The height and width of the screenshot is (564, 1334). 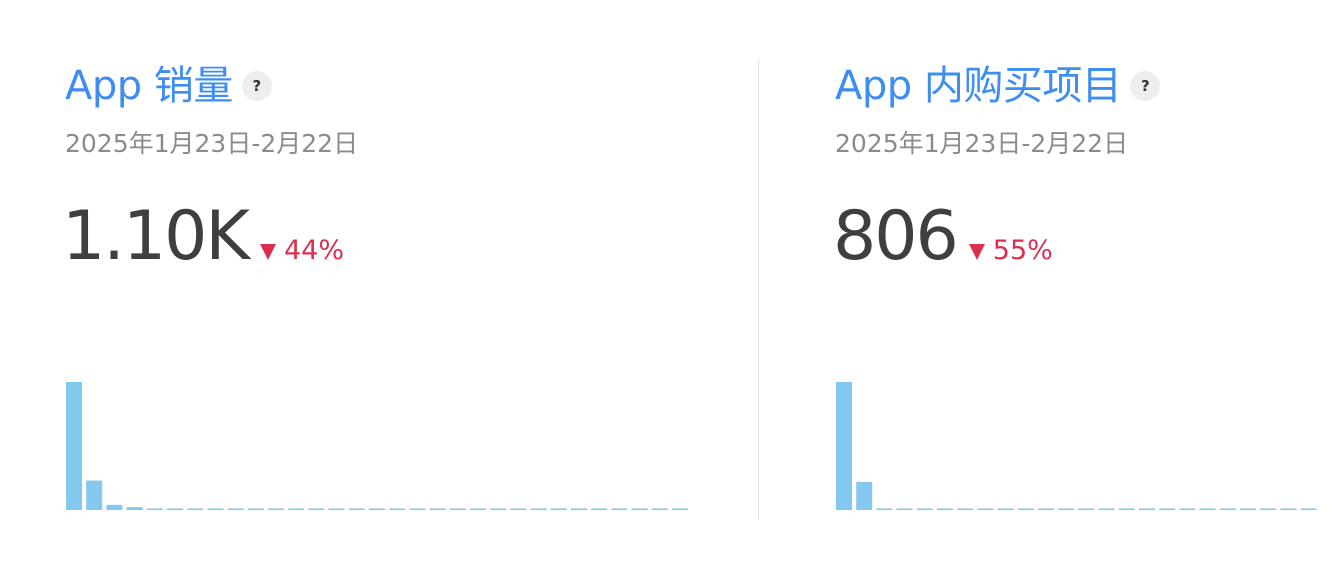 I want to click on app-sales-bar-chart, so click(x=386, y=442).